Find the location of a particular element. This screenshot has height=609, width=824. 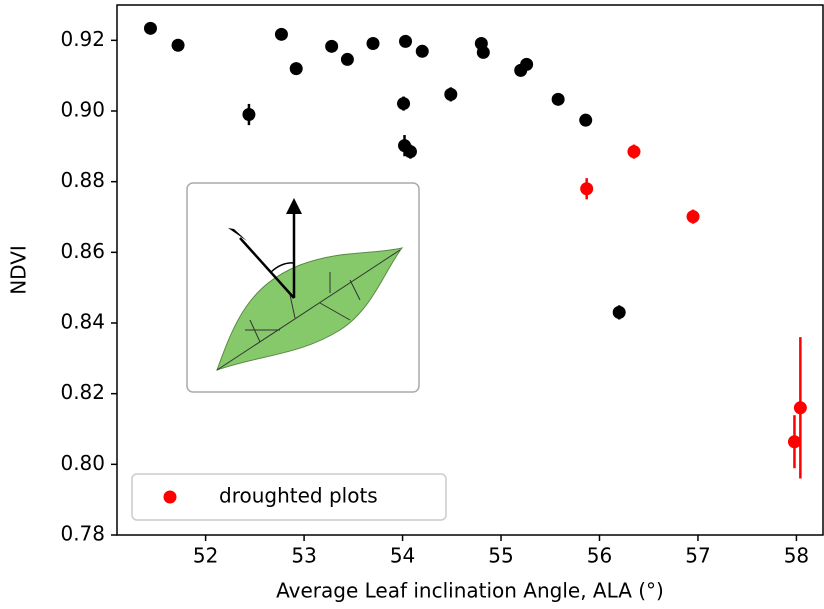

y-tick-label: 0.92 is located at coordinates (82, 39).